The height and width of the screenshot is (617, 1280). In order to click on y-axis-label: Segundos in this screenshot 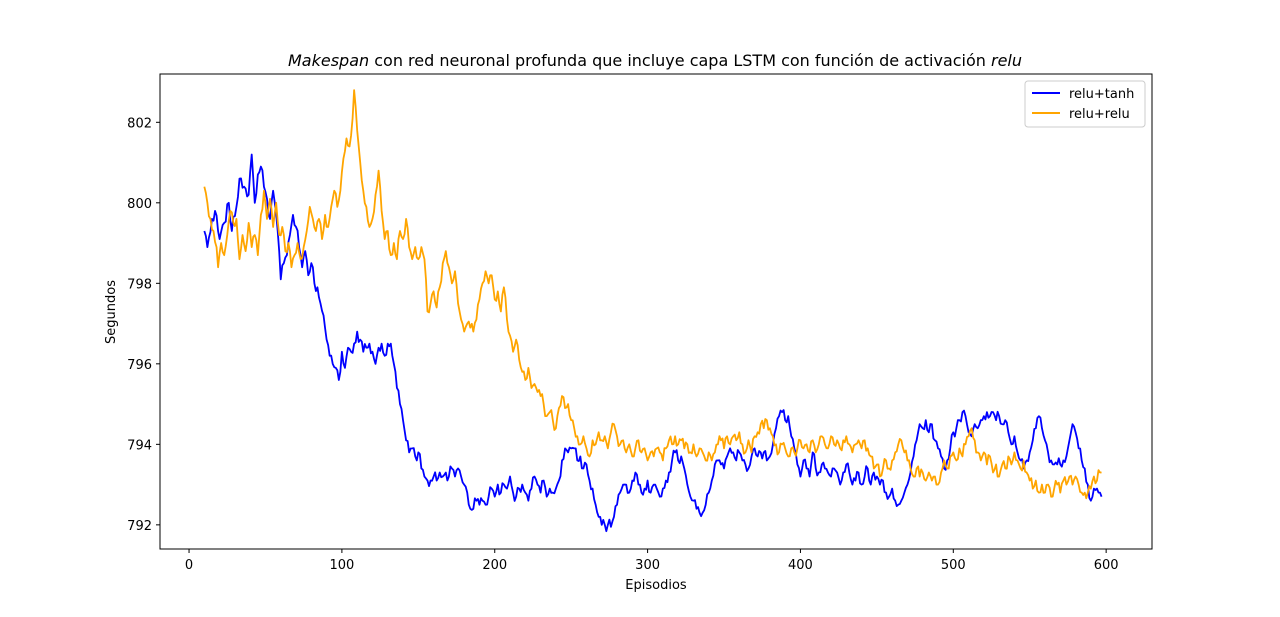, I will do `click(111, 312)`.